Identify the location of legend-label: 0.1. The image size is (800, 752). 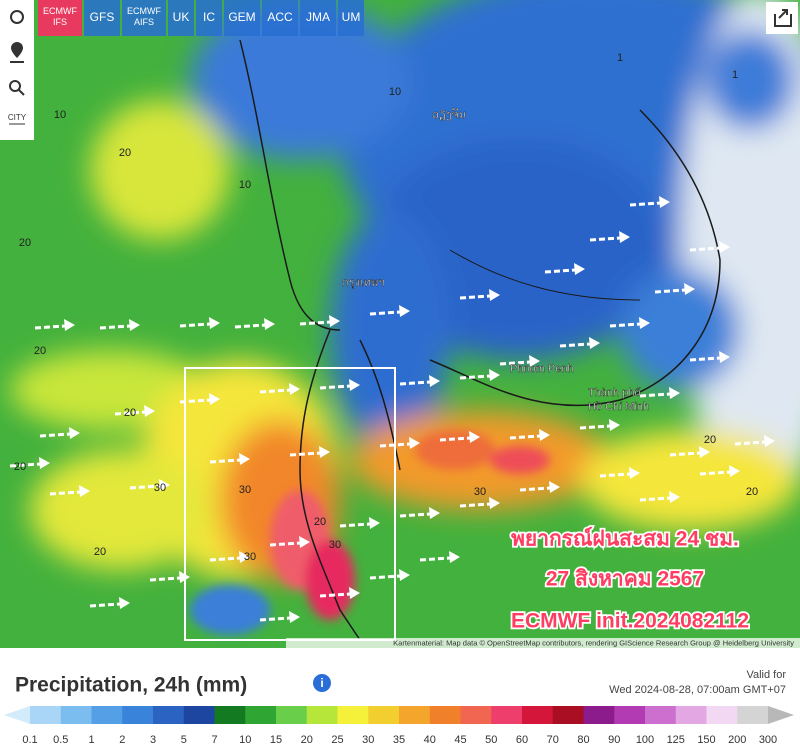
(29, 740).